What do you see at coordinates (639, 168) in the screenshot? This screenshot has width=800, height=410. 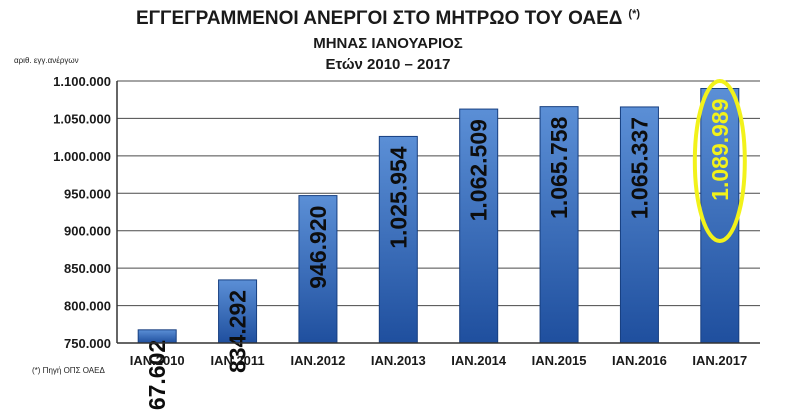 I see `bar-value-label: 1.065.337` at bounding box center [639, 168].